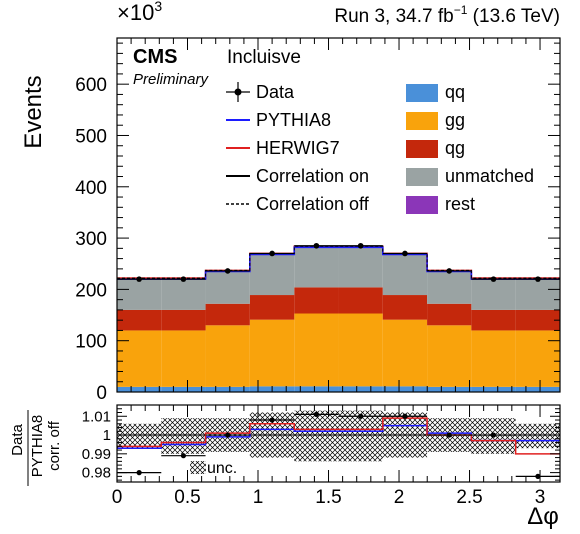  What do you see at coordinates (455, 148) in the screenshot?
I see `legend-label: qg` at bounding box center [455, 148].